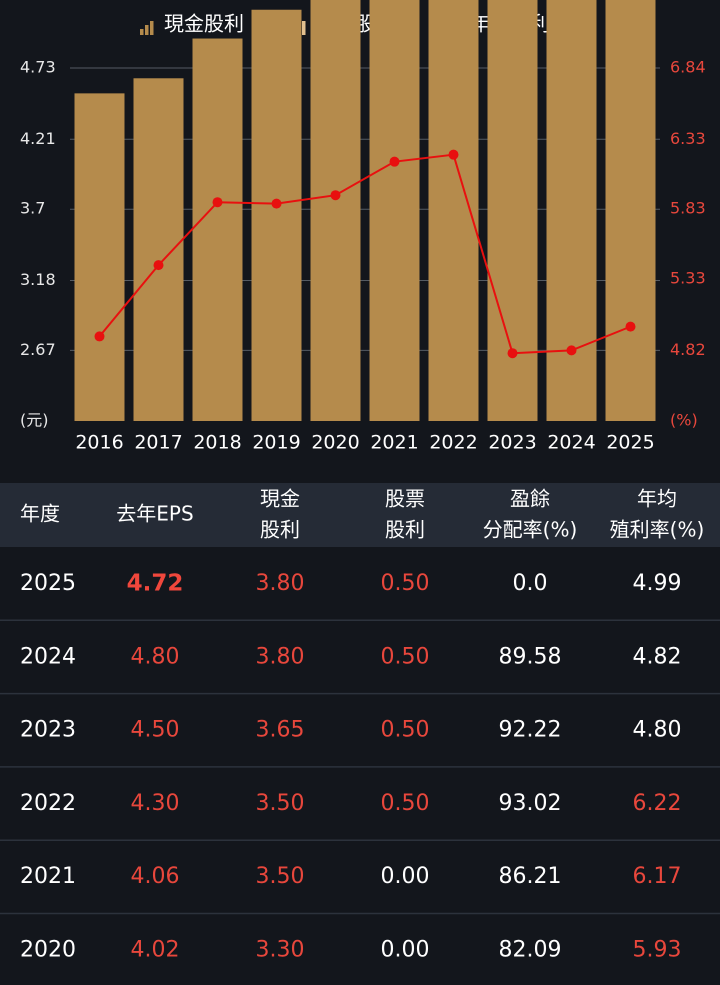 The height and width of the screenshot is (985, 720). I want to click on table-cell: 6.17, so click(657, 876).